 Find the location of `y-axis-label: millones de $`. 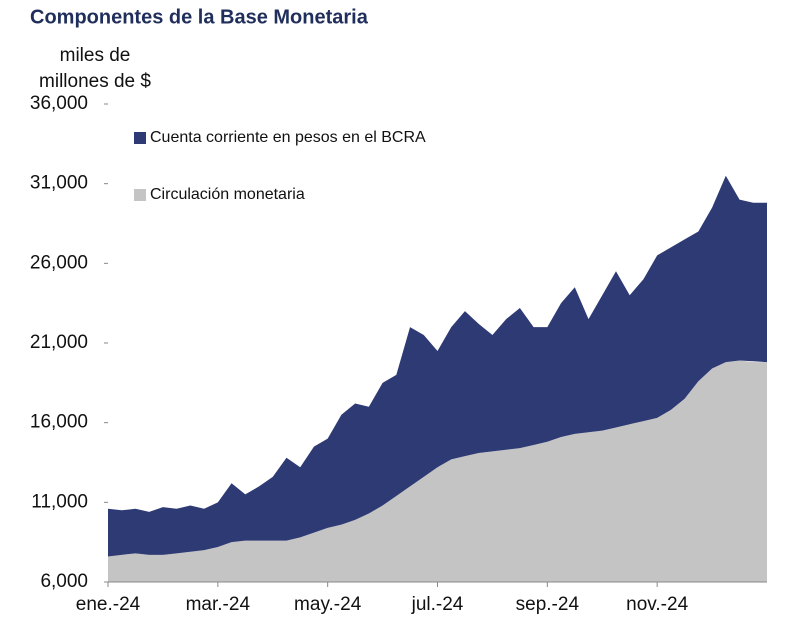

y-axis-label: millones de $ is located at coordinates (95, 81).